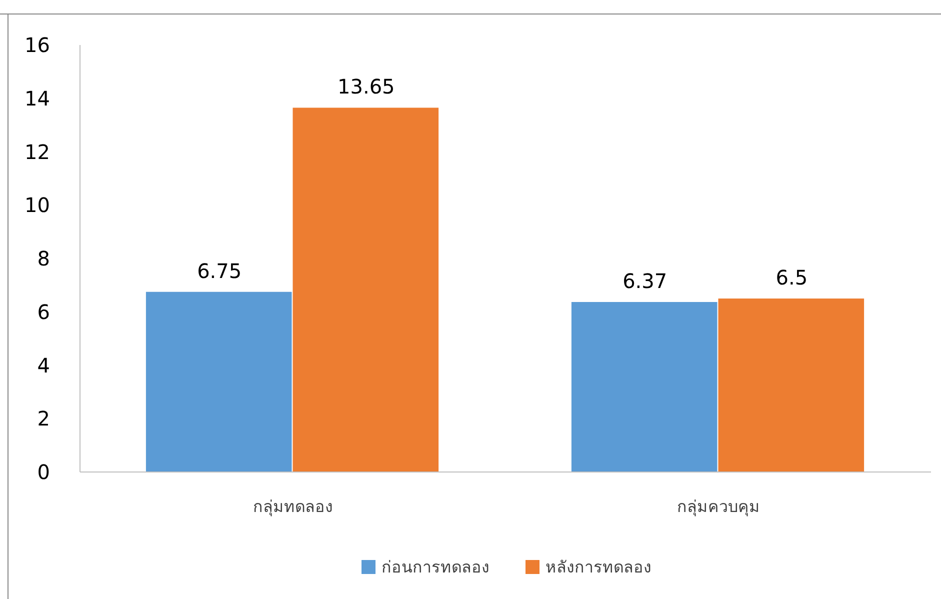 This screenshot has width=941, height=599. Describe the element at coordinates (43, 312) in the screenshot. I see `y-tick-label: 6` at that location.